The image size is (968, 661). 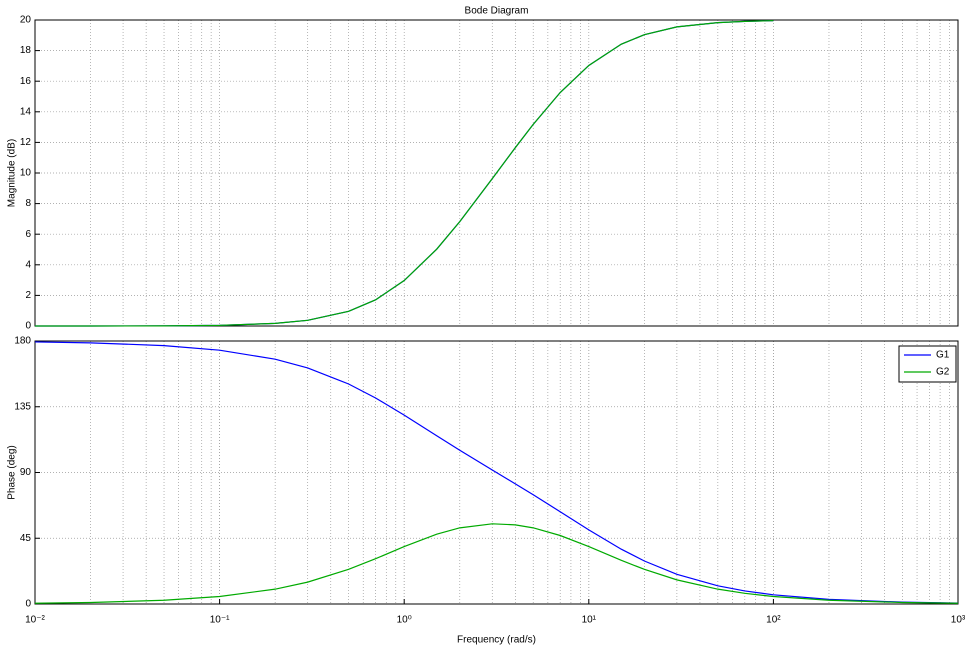 I want to click on y-tick-label: 14, so click(x=26, y=111).